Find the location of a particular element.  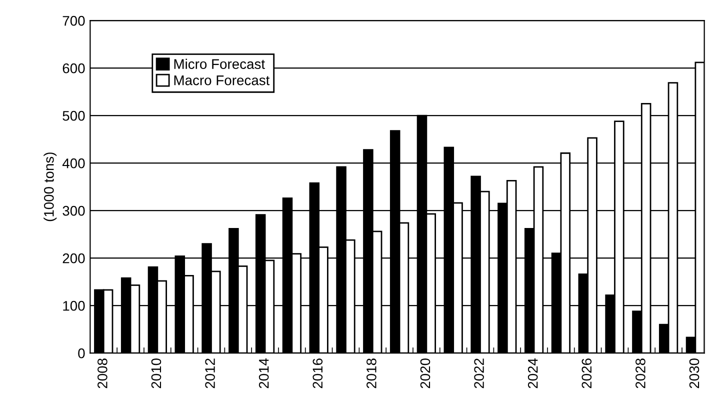

y-tick-label: 100 is located at coordinates (74, 305).